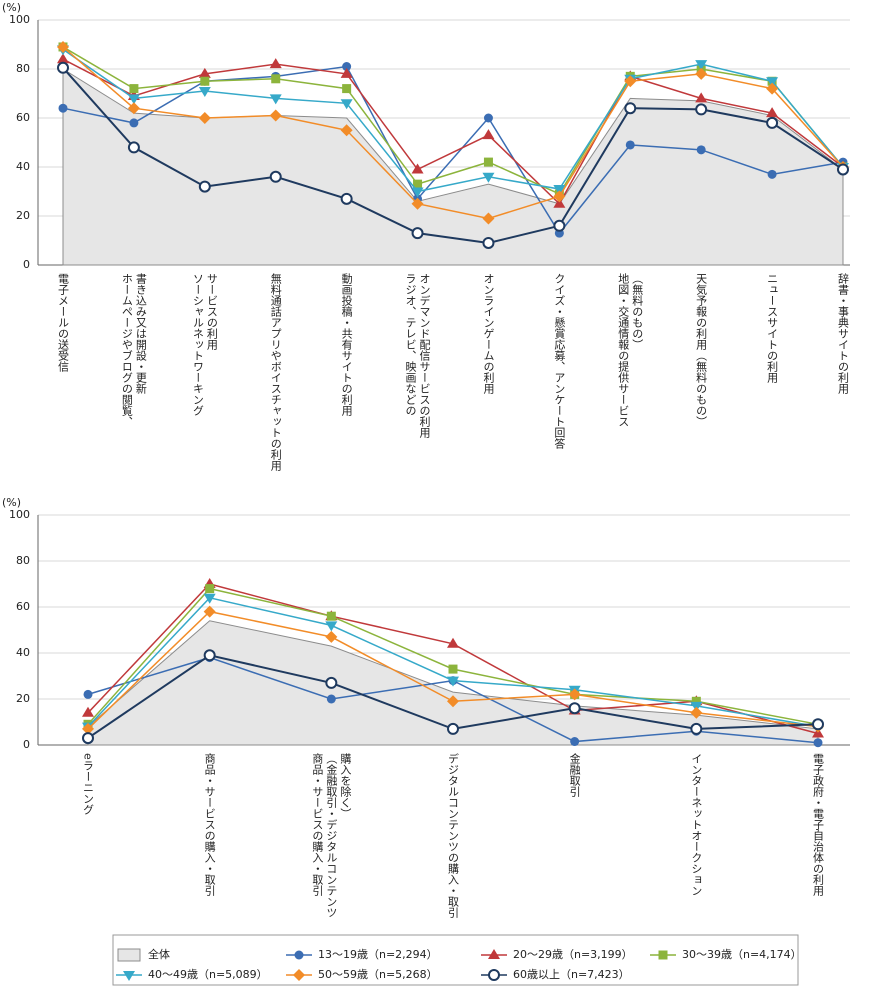  What do you see at coordinates (843, 333) in the screenshot?
I see `x-tick-label: 辞書・事典サイトの利用` at bounding box center [843, 333].